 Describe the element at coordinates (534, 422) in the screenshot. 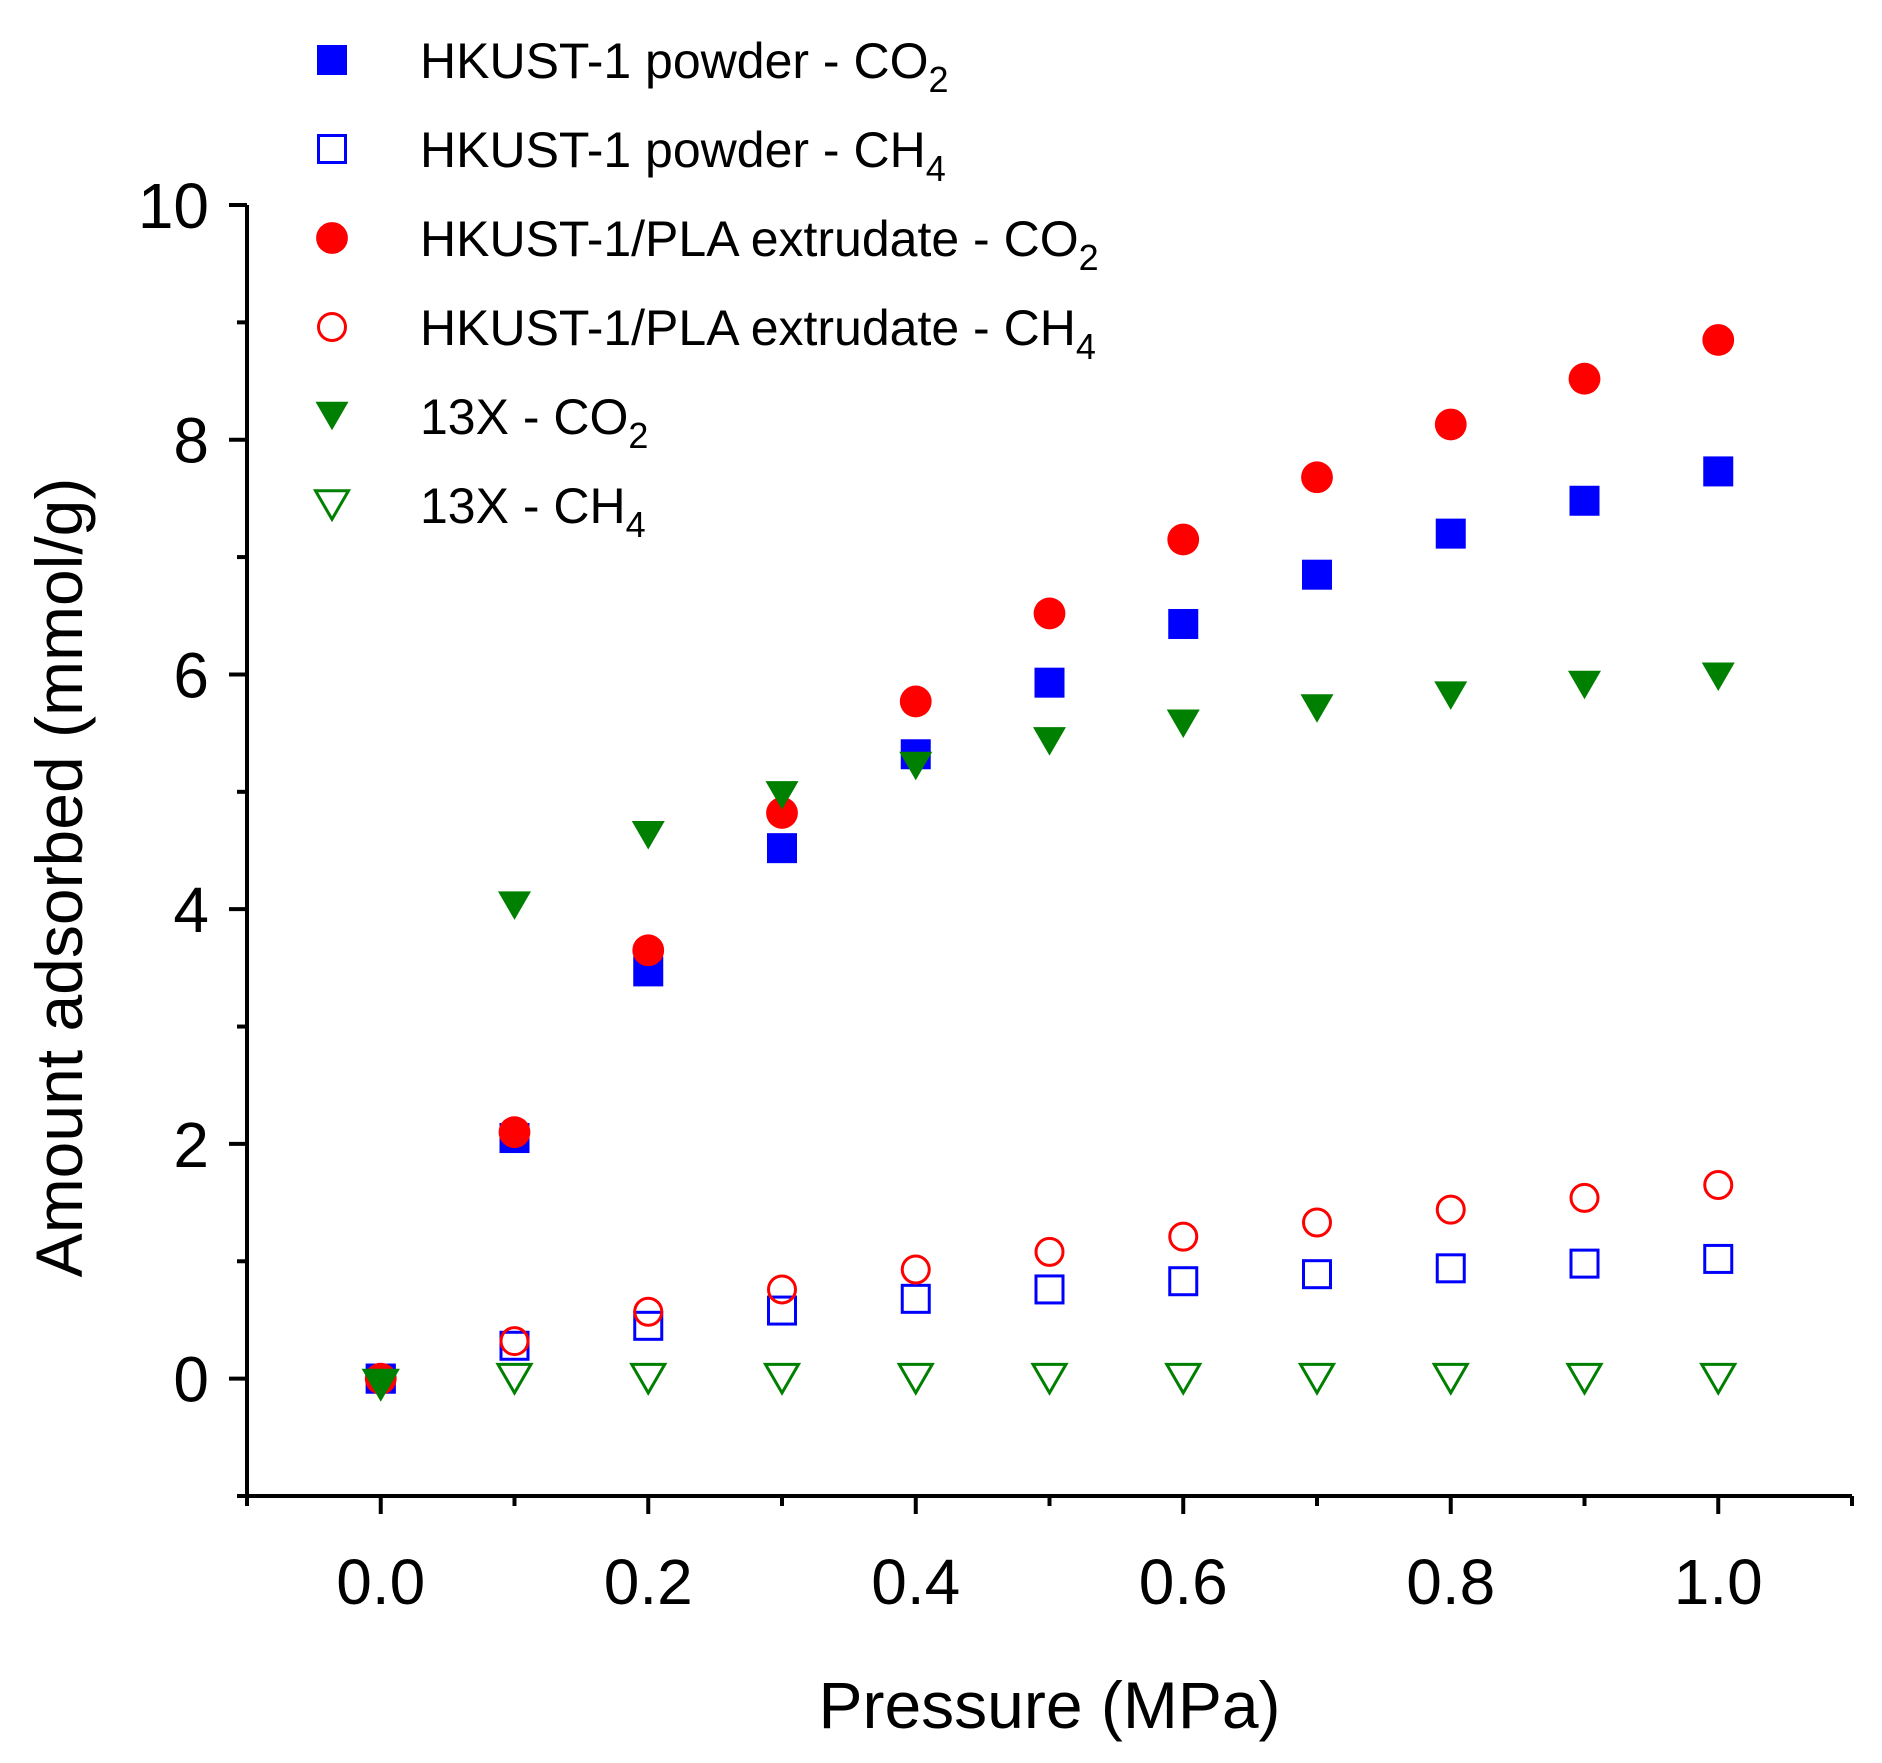

I see `legend-label: 13X - CO2` at that location.